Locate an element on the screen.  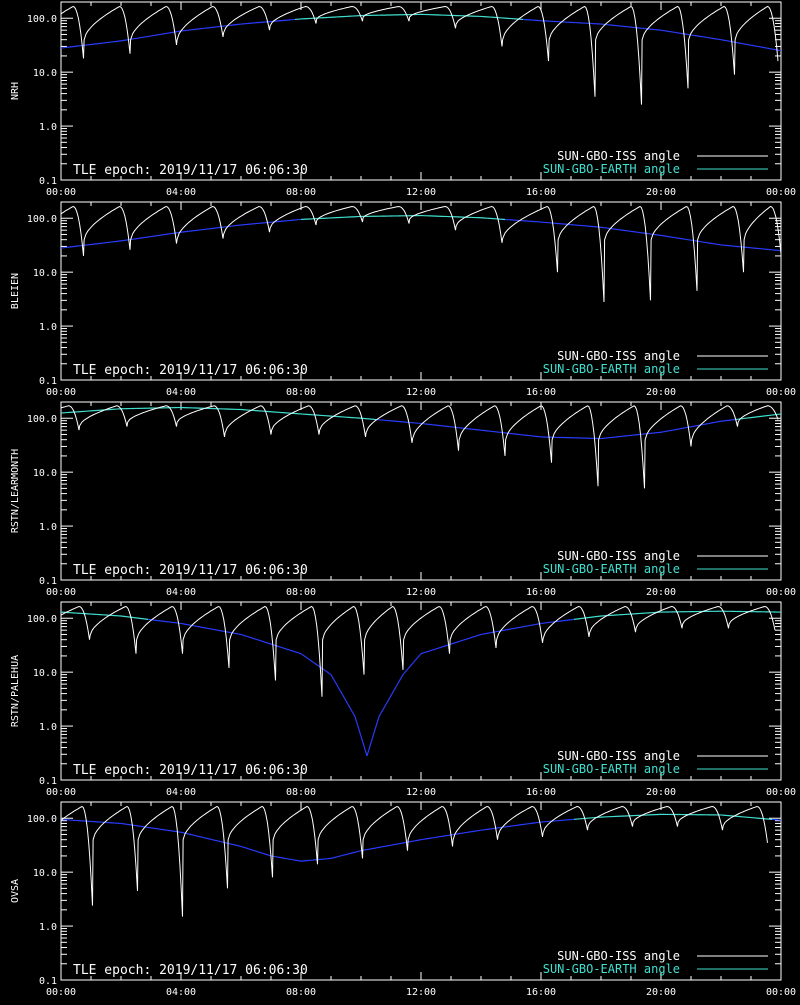
x-tick-label: 16:00 is located at coordinates (541, 792).